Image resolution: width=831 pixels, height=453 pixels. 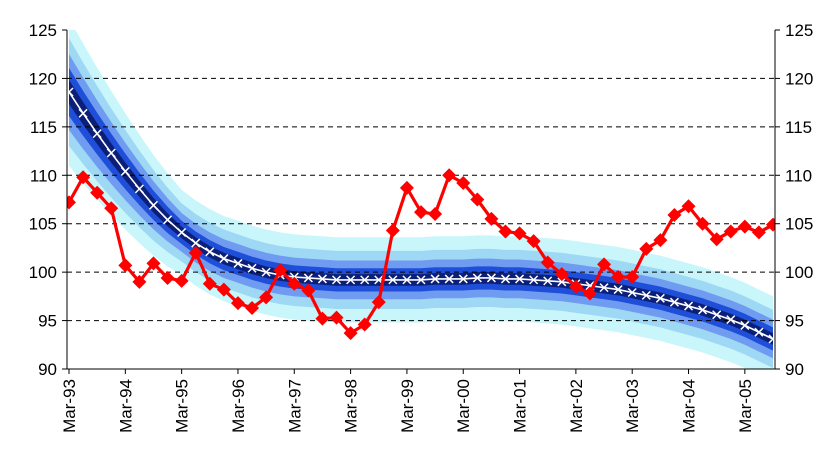 What do you see at coordinates (43, 30) in the screenshot?
I see `y-tick-label-left: 125` at bounding box center [43, 30].